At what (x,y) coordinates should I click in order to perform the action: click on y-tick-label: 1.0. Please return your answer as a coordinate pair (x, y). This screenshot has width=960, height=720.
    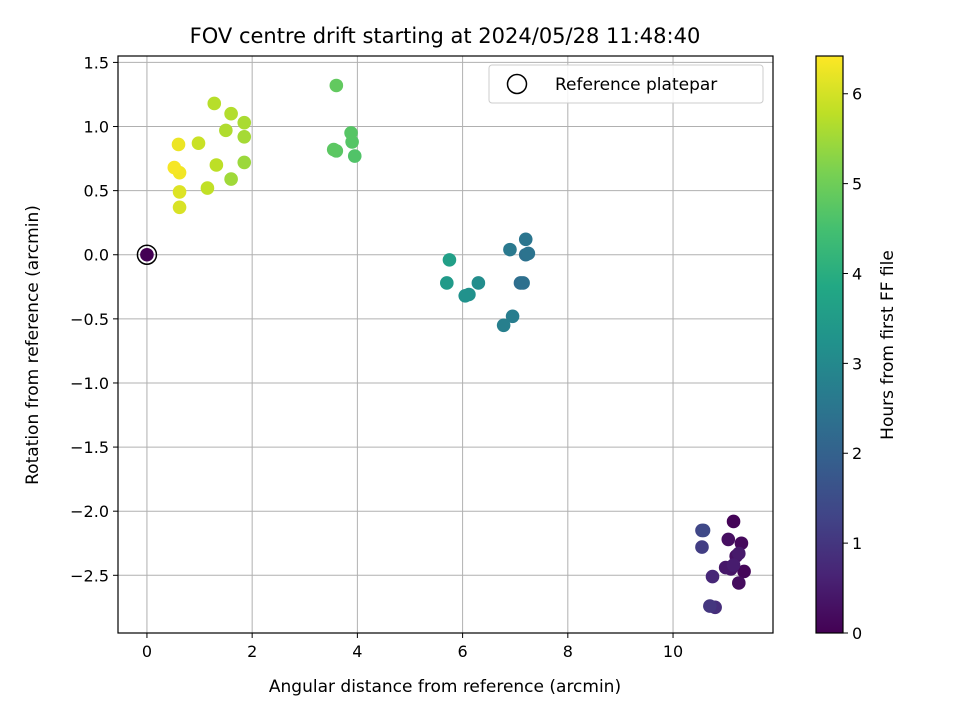
    Looking at the image, I should click on (96, 127).